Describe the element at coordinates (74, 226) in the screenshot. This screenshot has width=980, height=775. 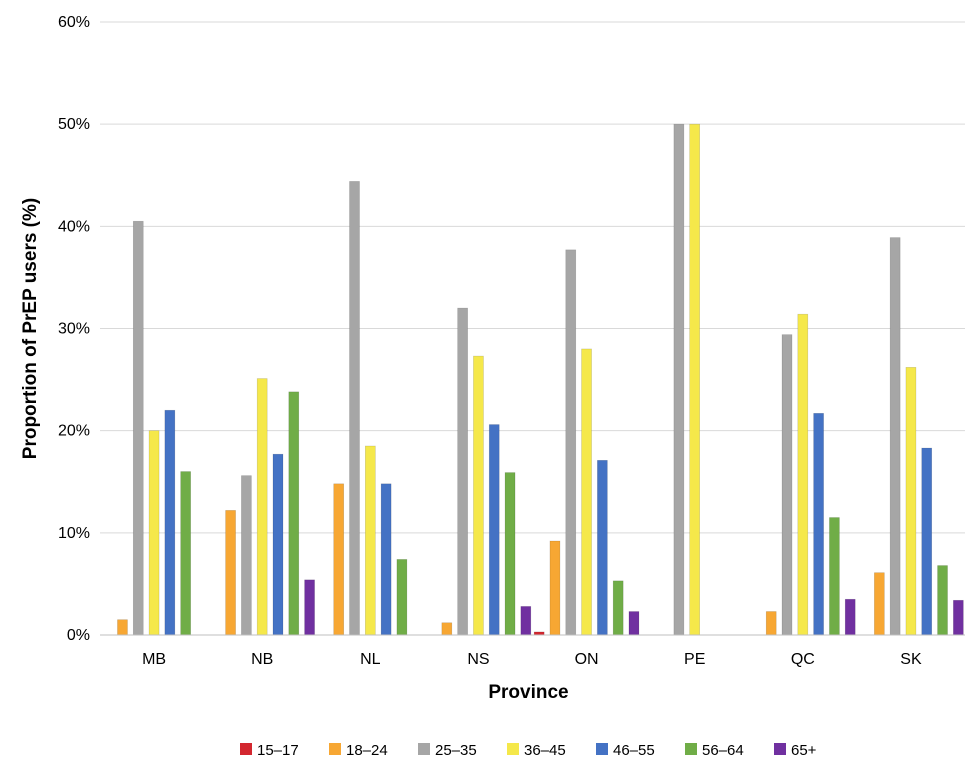
I see `y-tick-label: 40%` at that location.